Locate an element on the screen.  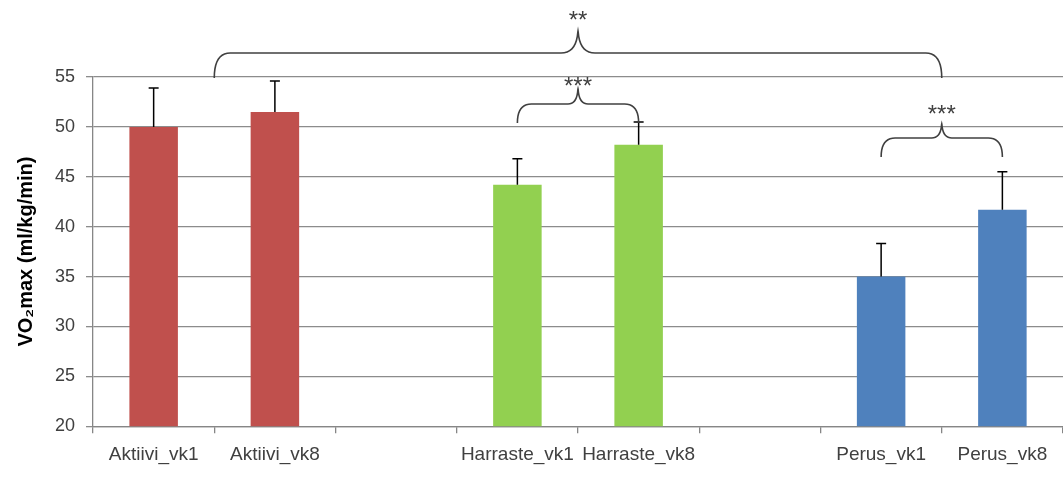
y-tick-label: 55 is located at coordinates (65, 75).